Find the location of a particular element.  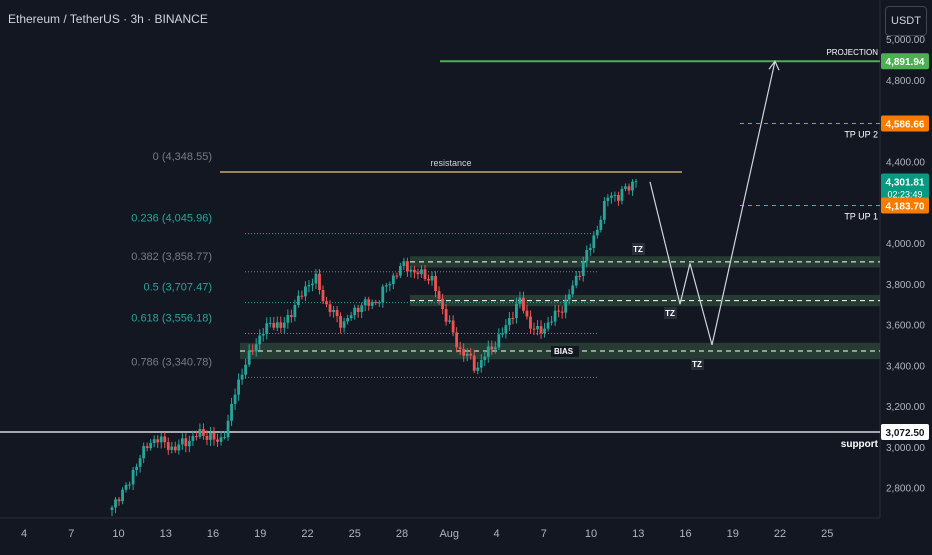

price-badge is located at coordinates (905, 432).